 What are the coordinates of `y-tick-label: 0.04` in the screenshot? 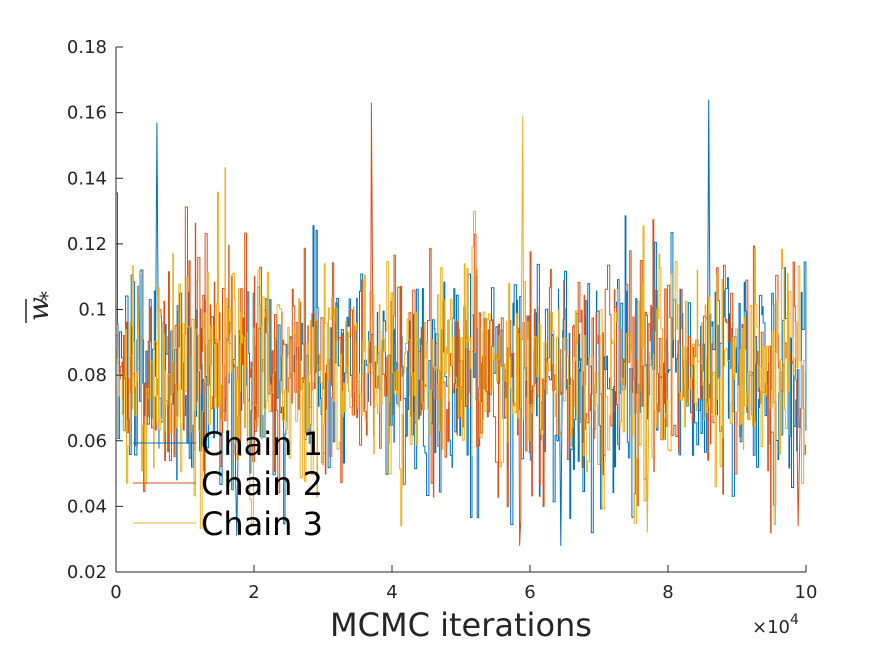 It's located at (87, 506).